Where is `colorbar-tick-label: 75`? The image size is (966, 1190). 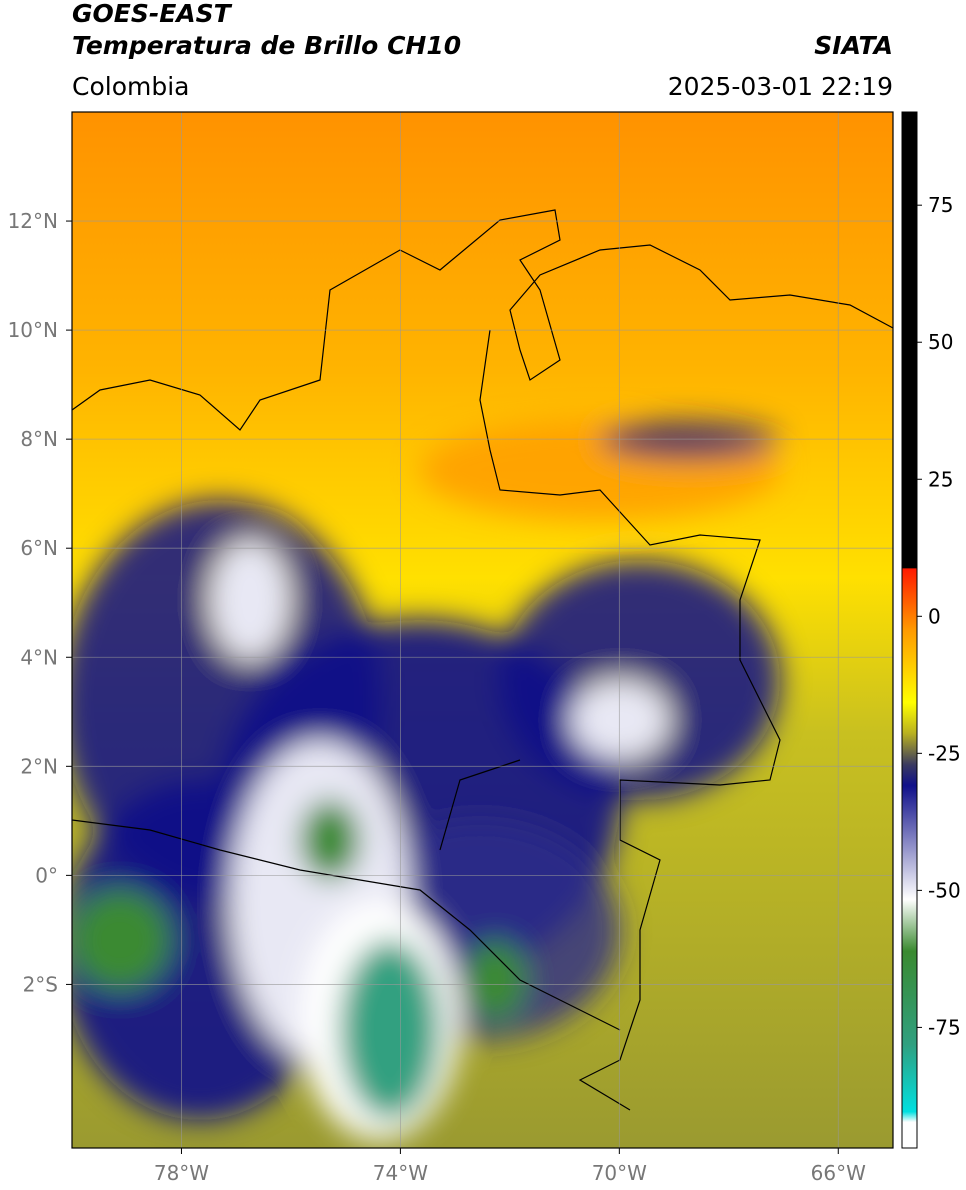 colorbar-tick-label: 75 is located at coordinates (940, 205).